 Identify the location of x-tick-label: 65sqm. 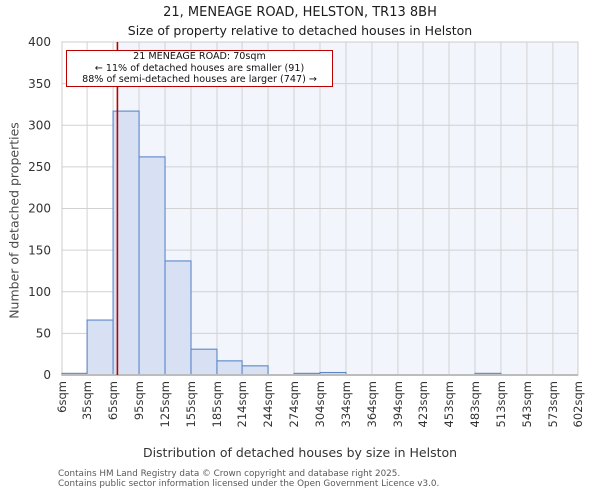
(113, 400).